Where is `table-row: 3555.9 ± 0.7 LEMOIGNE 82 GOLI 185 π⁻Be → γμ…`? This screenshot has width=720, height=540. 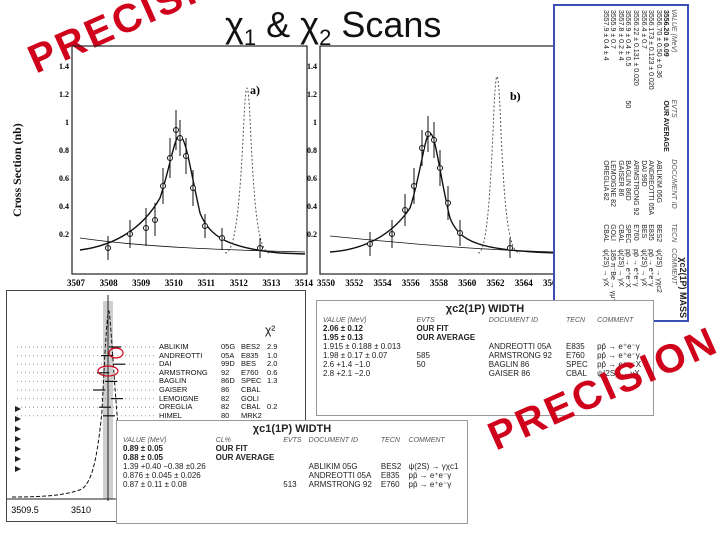
table-row: 3555.9 ± 0.7 LEMOIGNE 82 GOLI 185 π⁻Be → γμ… is located at coordinates (613, 164).